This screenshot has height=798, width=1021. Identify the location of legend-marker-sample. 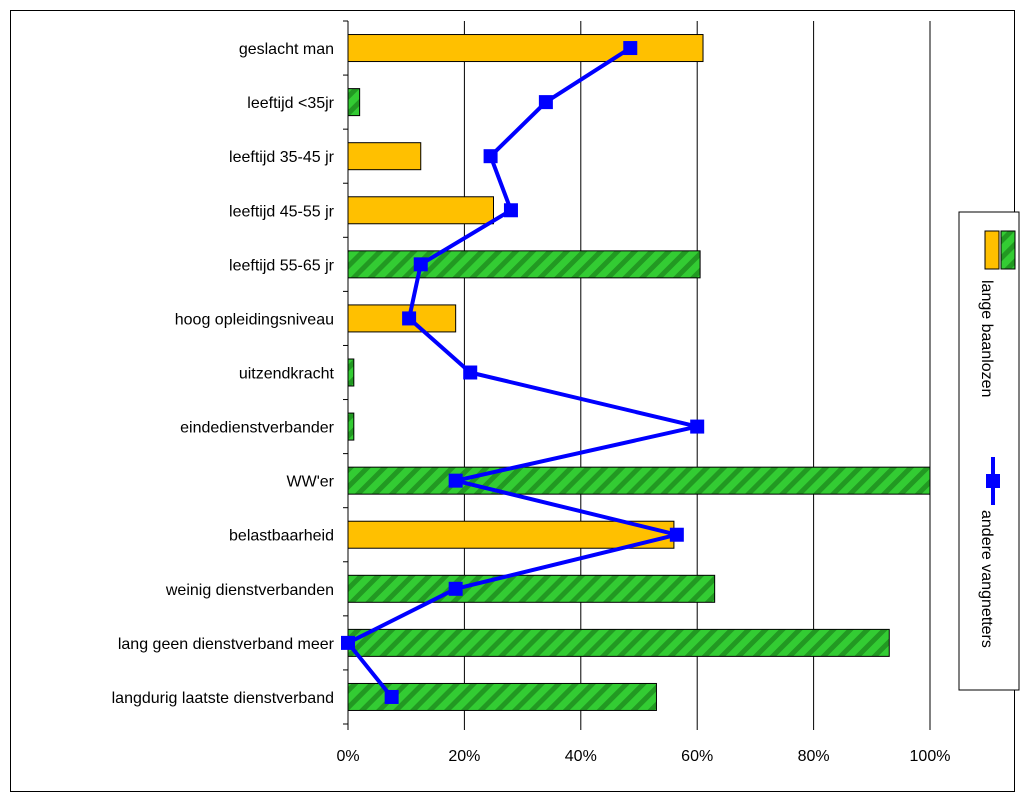
(993, 481).